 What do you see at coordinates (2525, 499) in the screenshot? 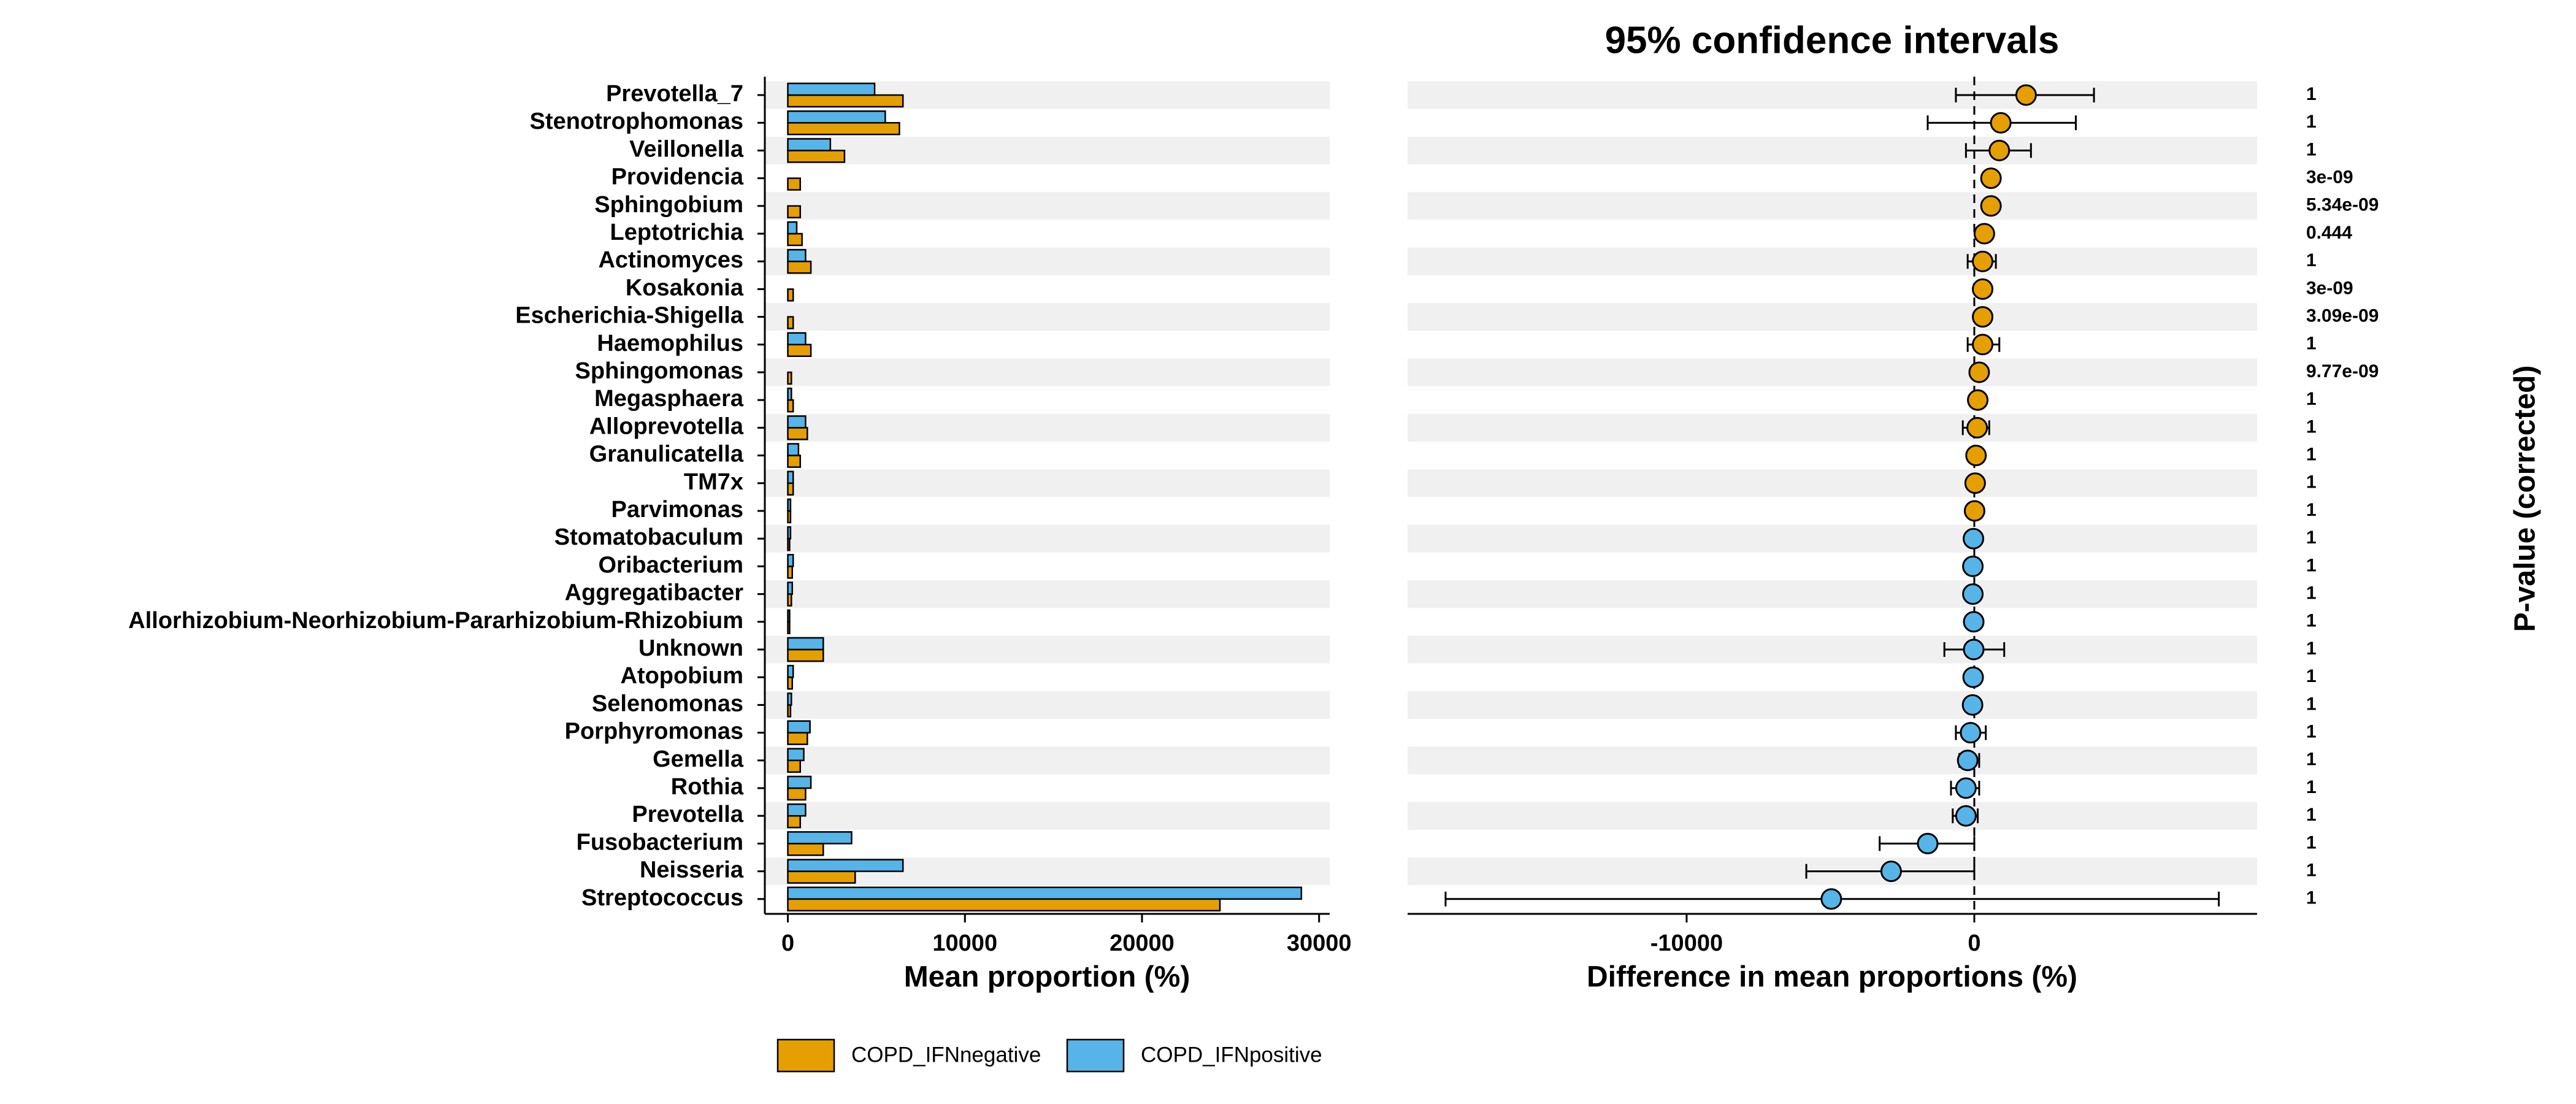
I see `p-value-title: P-value (corrected)` at bounding box center [2525, 499].